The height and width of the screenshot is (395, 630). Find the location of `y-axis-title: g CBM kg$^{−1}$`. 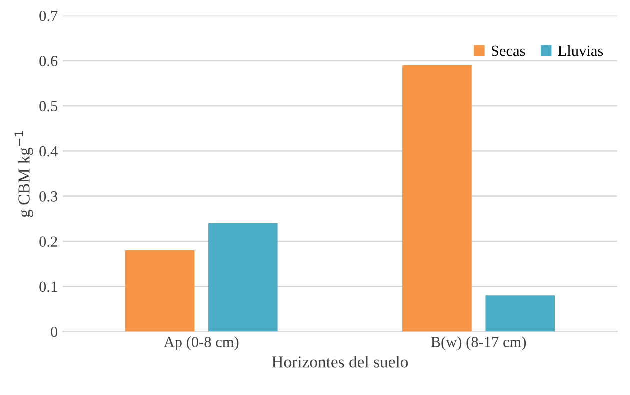

y-axis-title: g CBM kg$^{−1}$ is located at coordinates (24, 174).